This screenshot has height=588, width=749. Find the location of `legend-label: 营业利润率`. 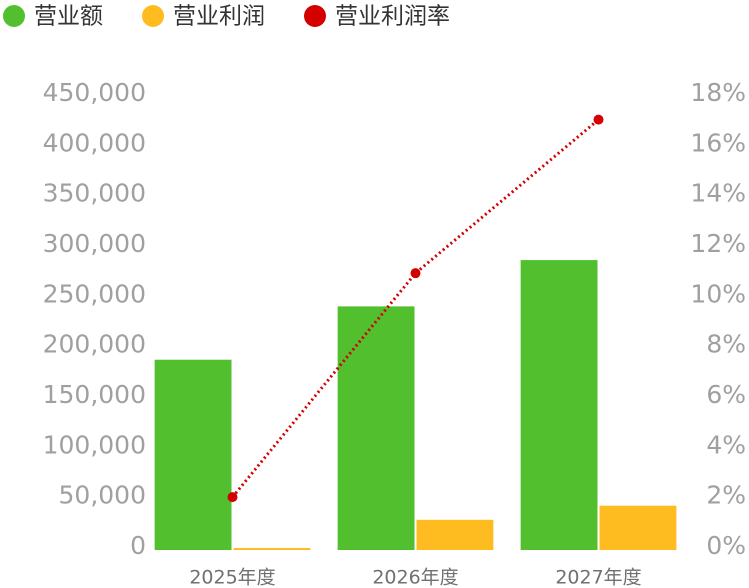

legend-label: 营业利润率 is located at coordinates (392, 17).